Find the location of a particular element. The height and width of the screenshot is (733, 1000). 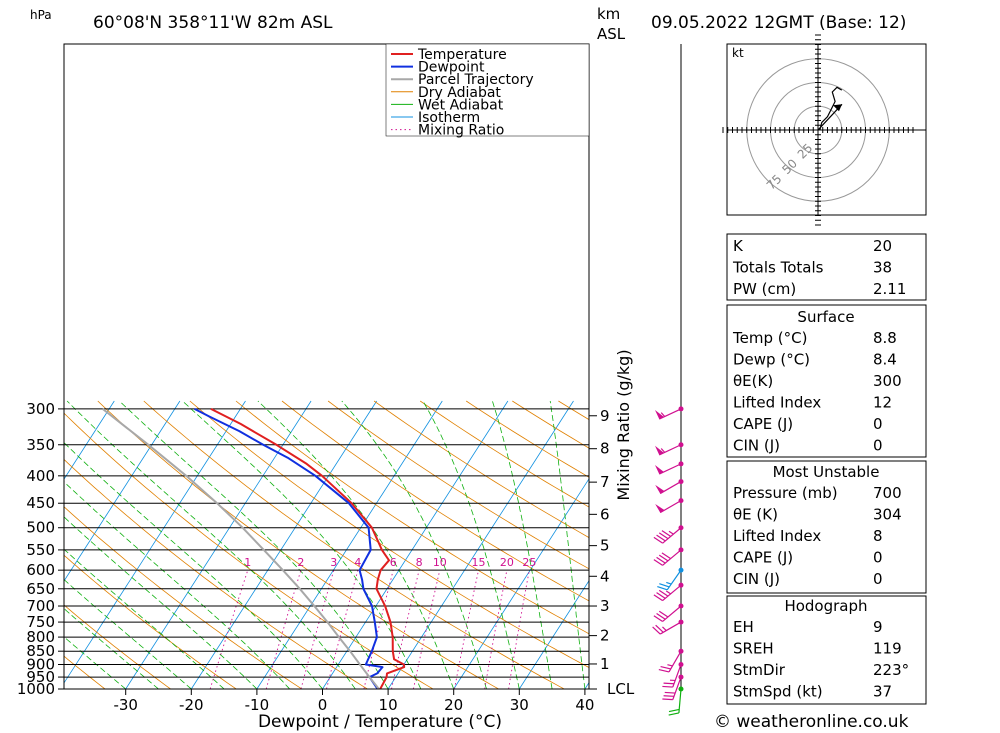

mixing-ratio-label: 8 is located at coordinates (419, 562).